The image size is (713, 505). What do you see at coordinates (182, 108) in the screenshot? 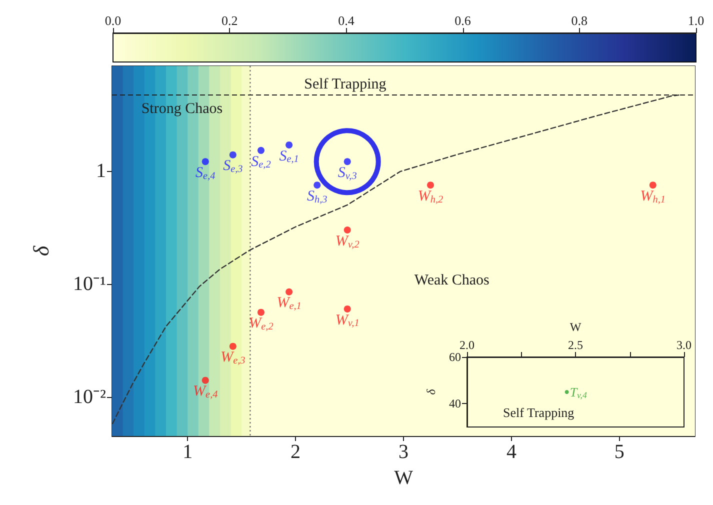
I see `annotation: Strong Chaos` at bounding box center [182, 108].